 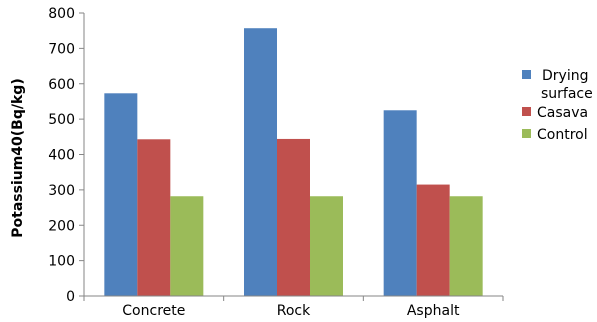 I want to click on x-tick-label: Asphalt, so click(x=433, y=311).